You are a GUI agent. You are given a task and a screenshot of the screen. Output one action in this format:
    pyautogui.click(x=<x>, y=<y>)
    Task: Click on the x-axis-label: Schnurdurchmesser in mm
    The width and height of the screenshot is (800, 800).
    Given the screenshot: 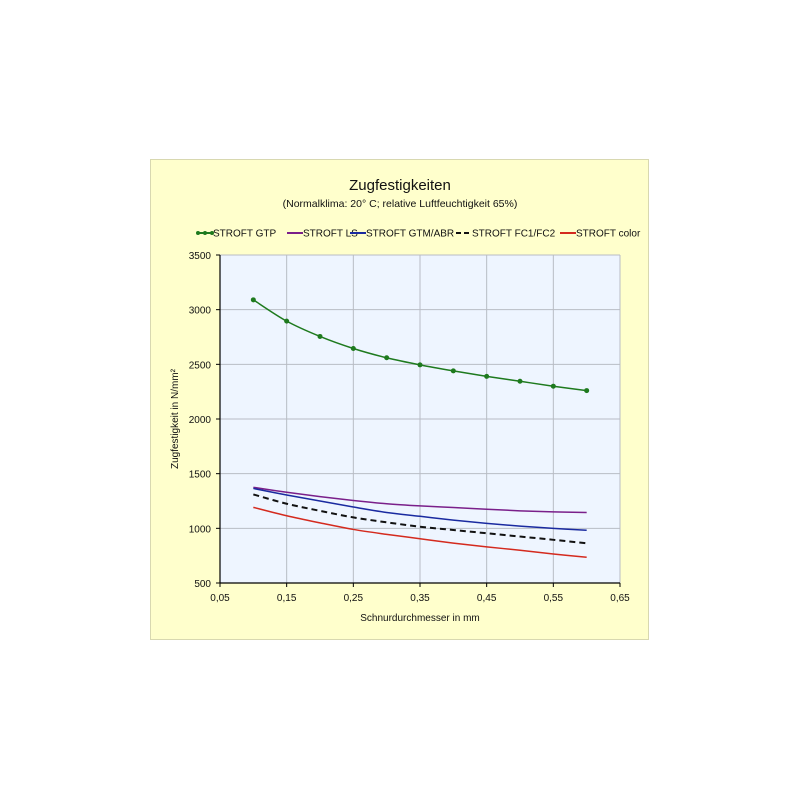 What is the action you would take?
    pyautogui.click(x=419, y=618)
    